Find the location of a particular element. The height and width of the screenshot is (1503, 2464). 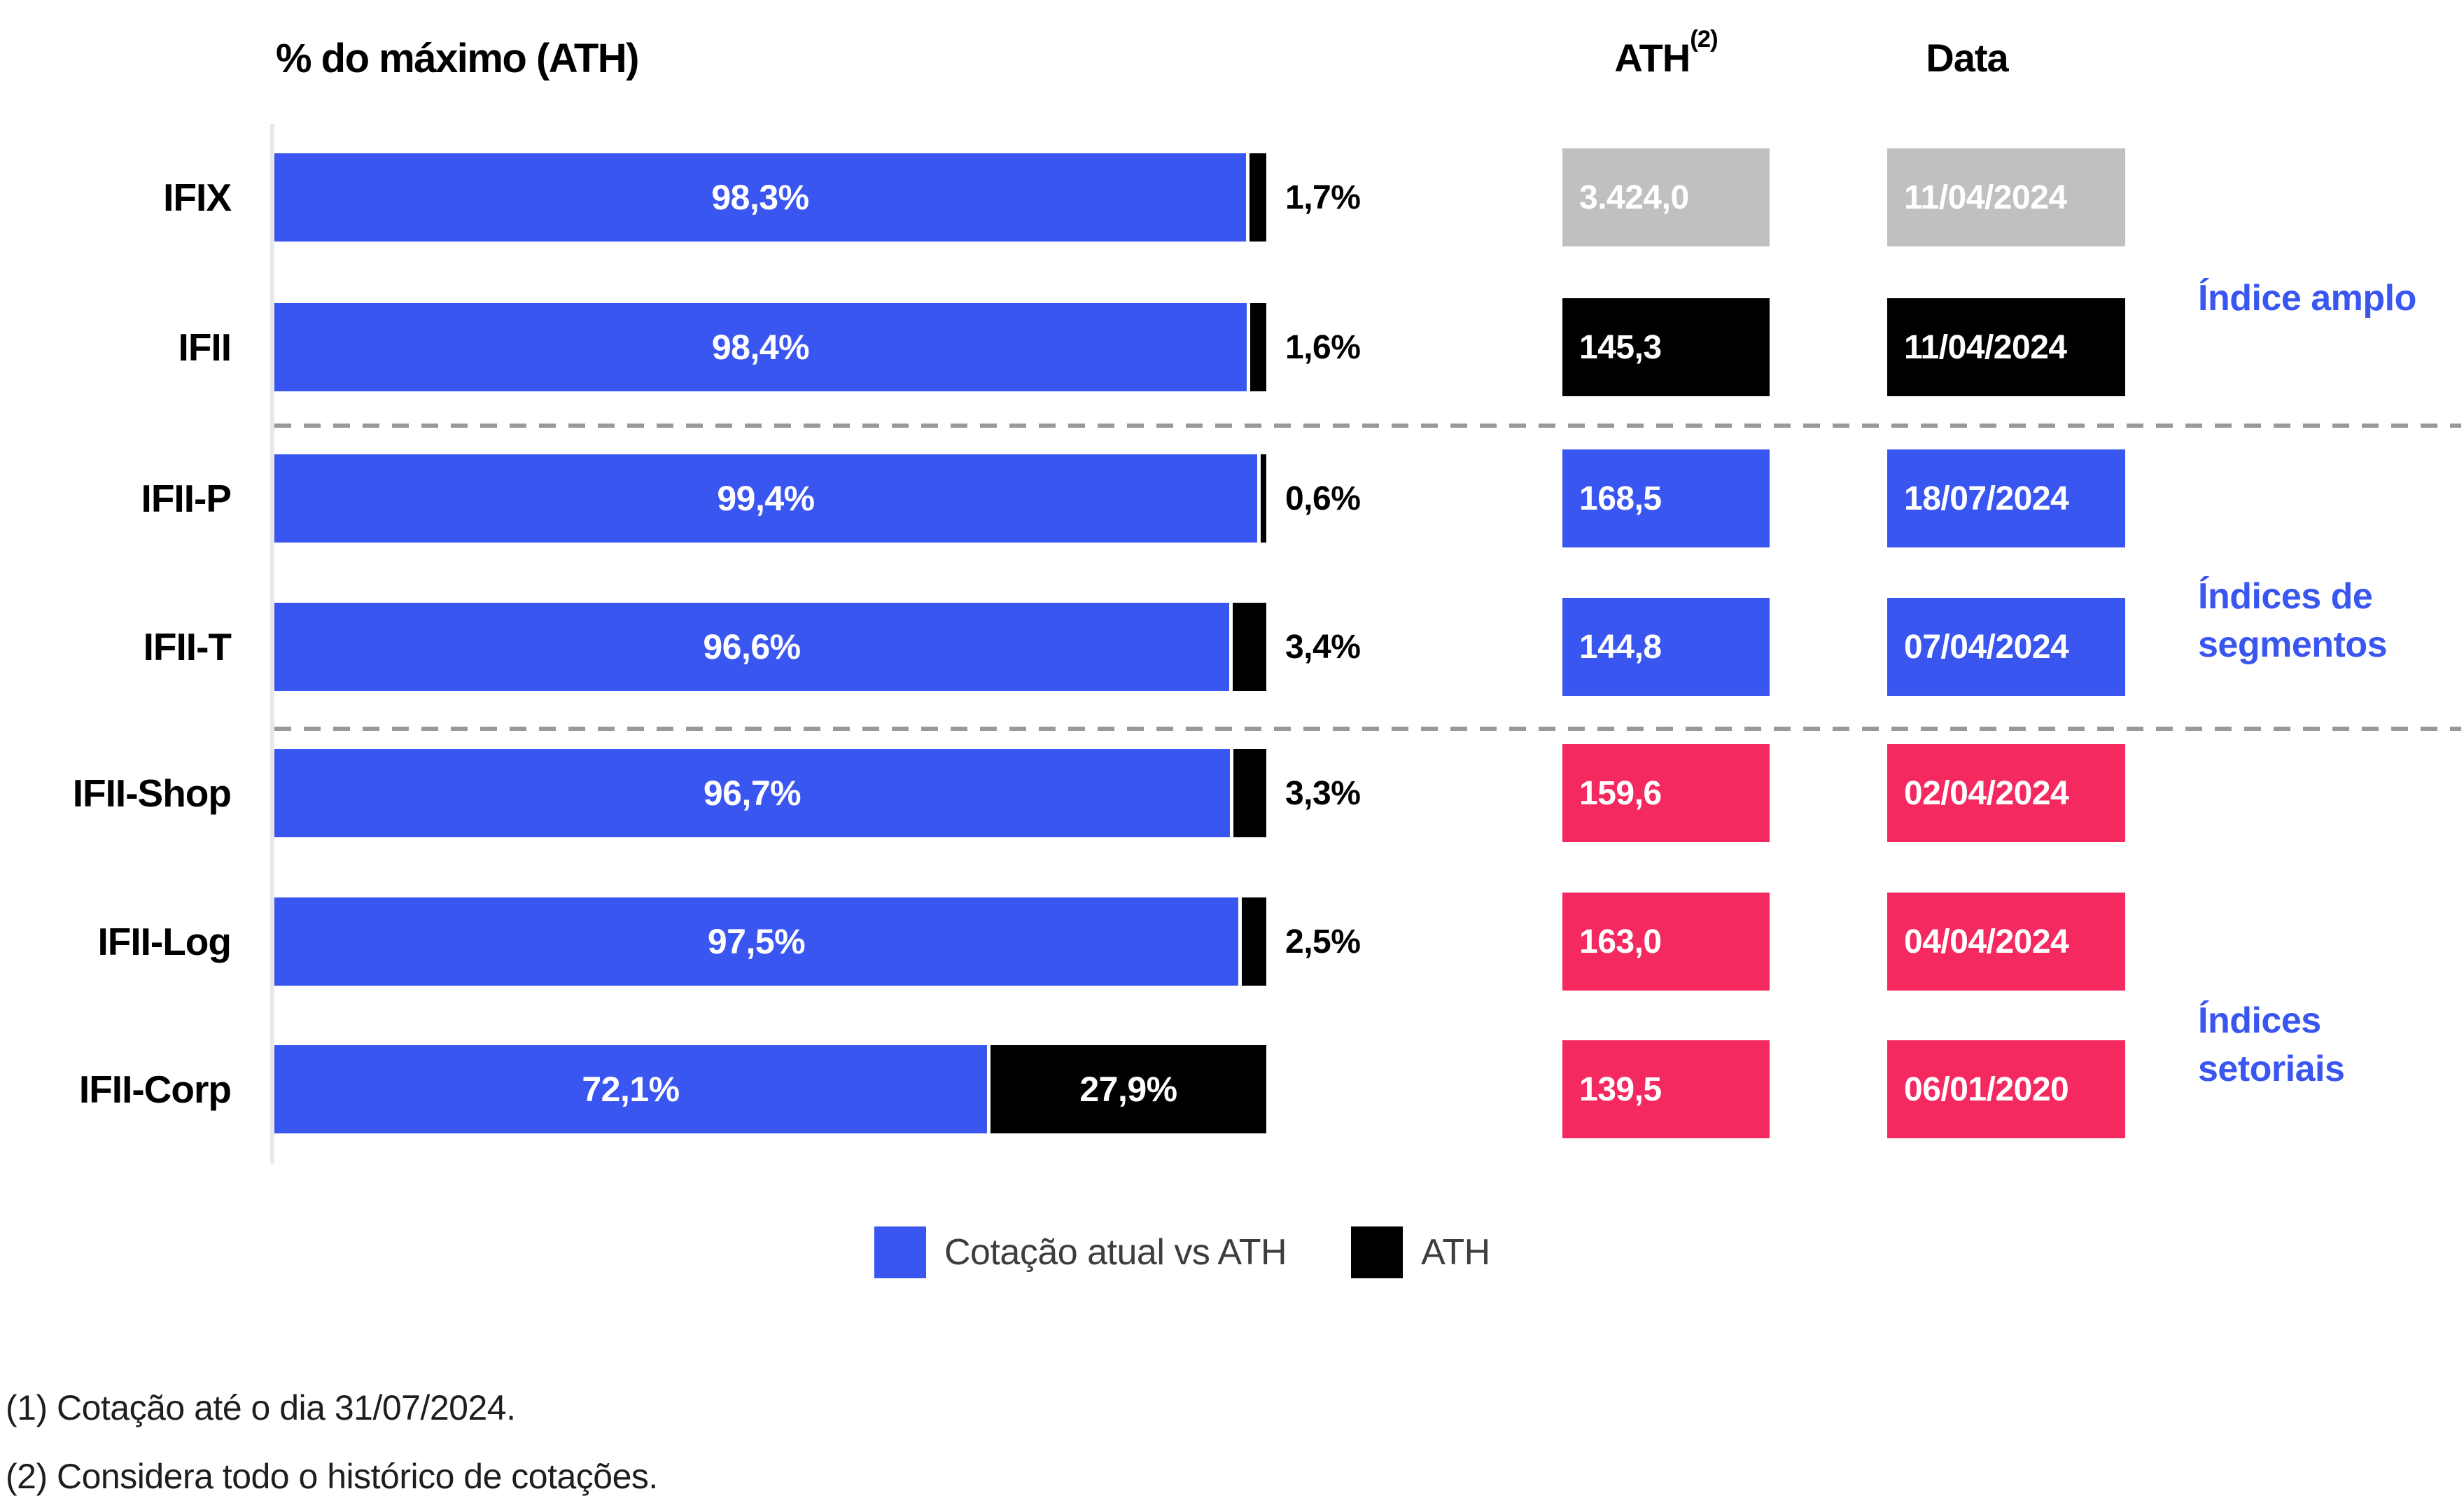

bar-current-value: 98,3% is located at coordinates (760, 197).